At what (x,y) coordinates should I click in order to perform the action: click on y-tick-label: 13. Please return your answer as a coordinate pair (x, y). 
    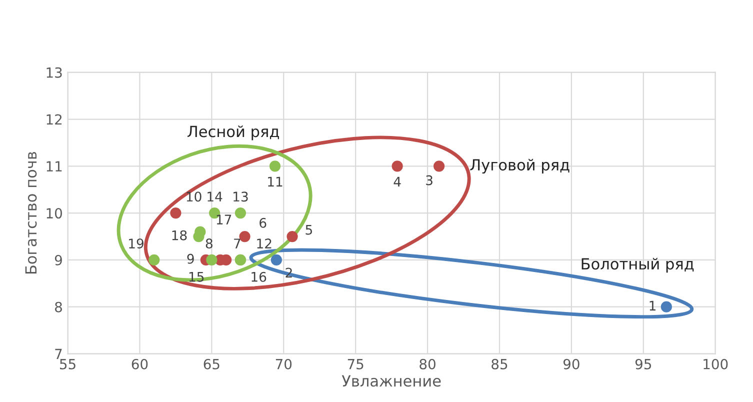
    Looking at the image, I should click on (54, 72).